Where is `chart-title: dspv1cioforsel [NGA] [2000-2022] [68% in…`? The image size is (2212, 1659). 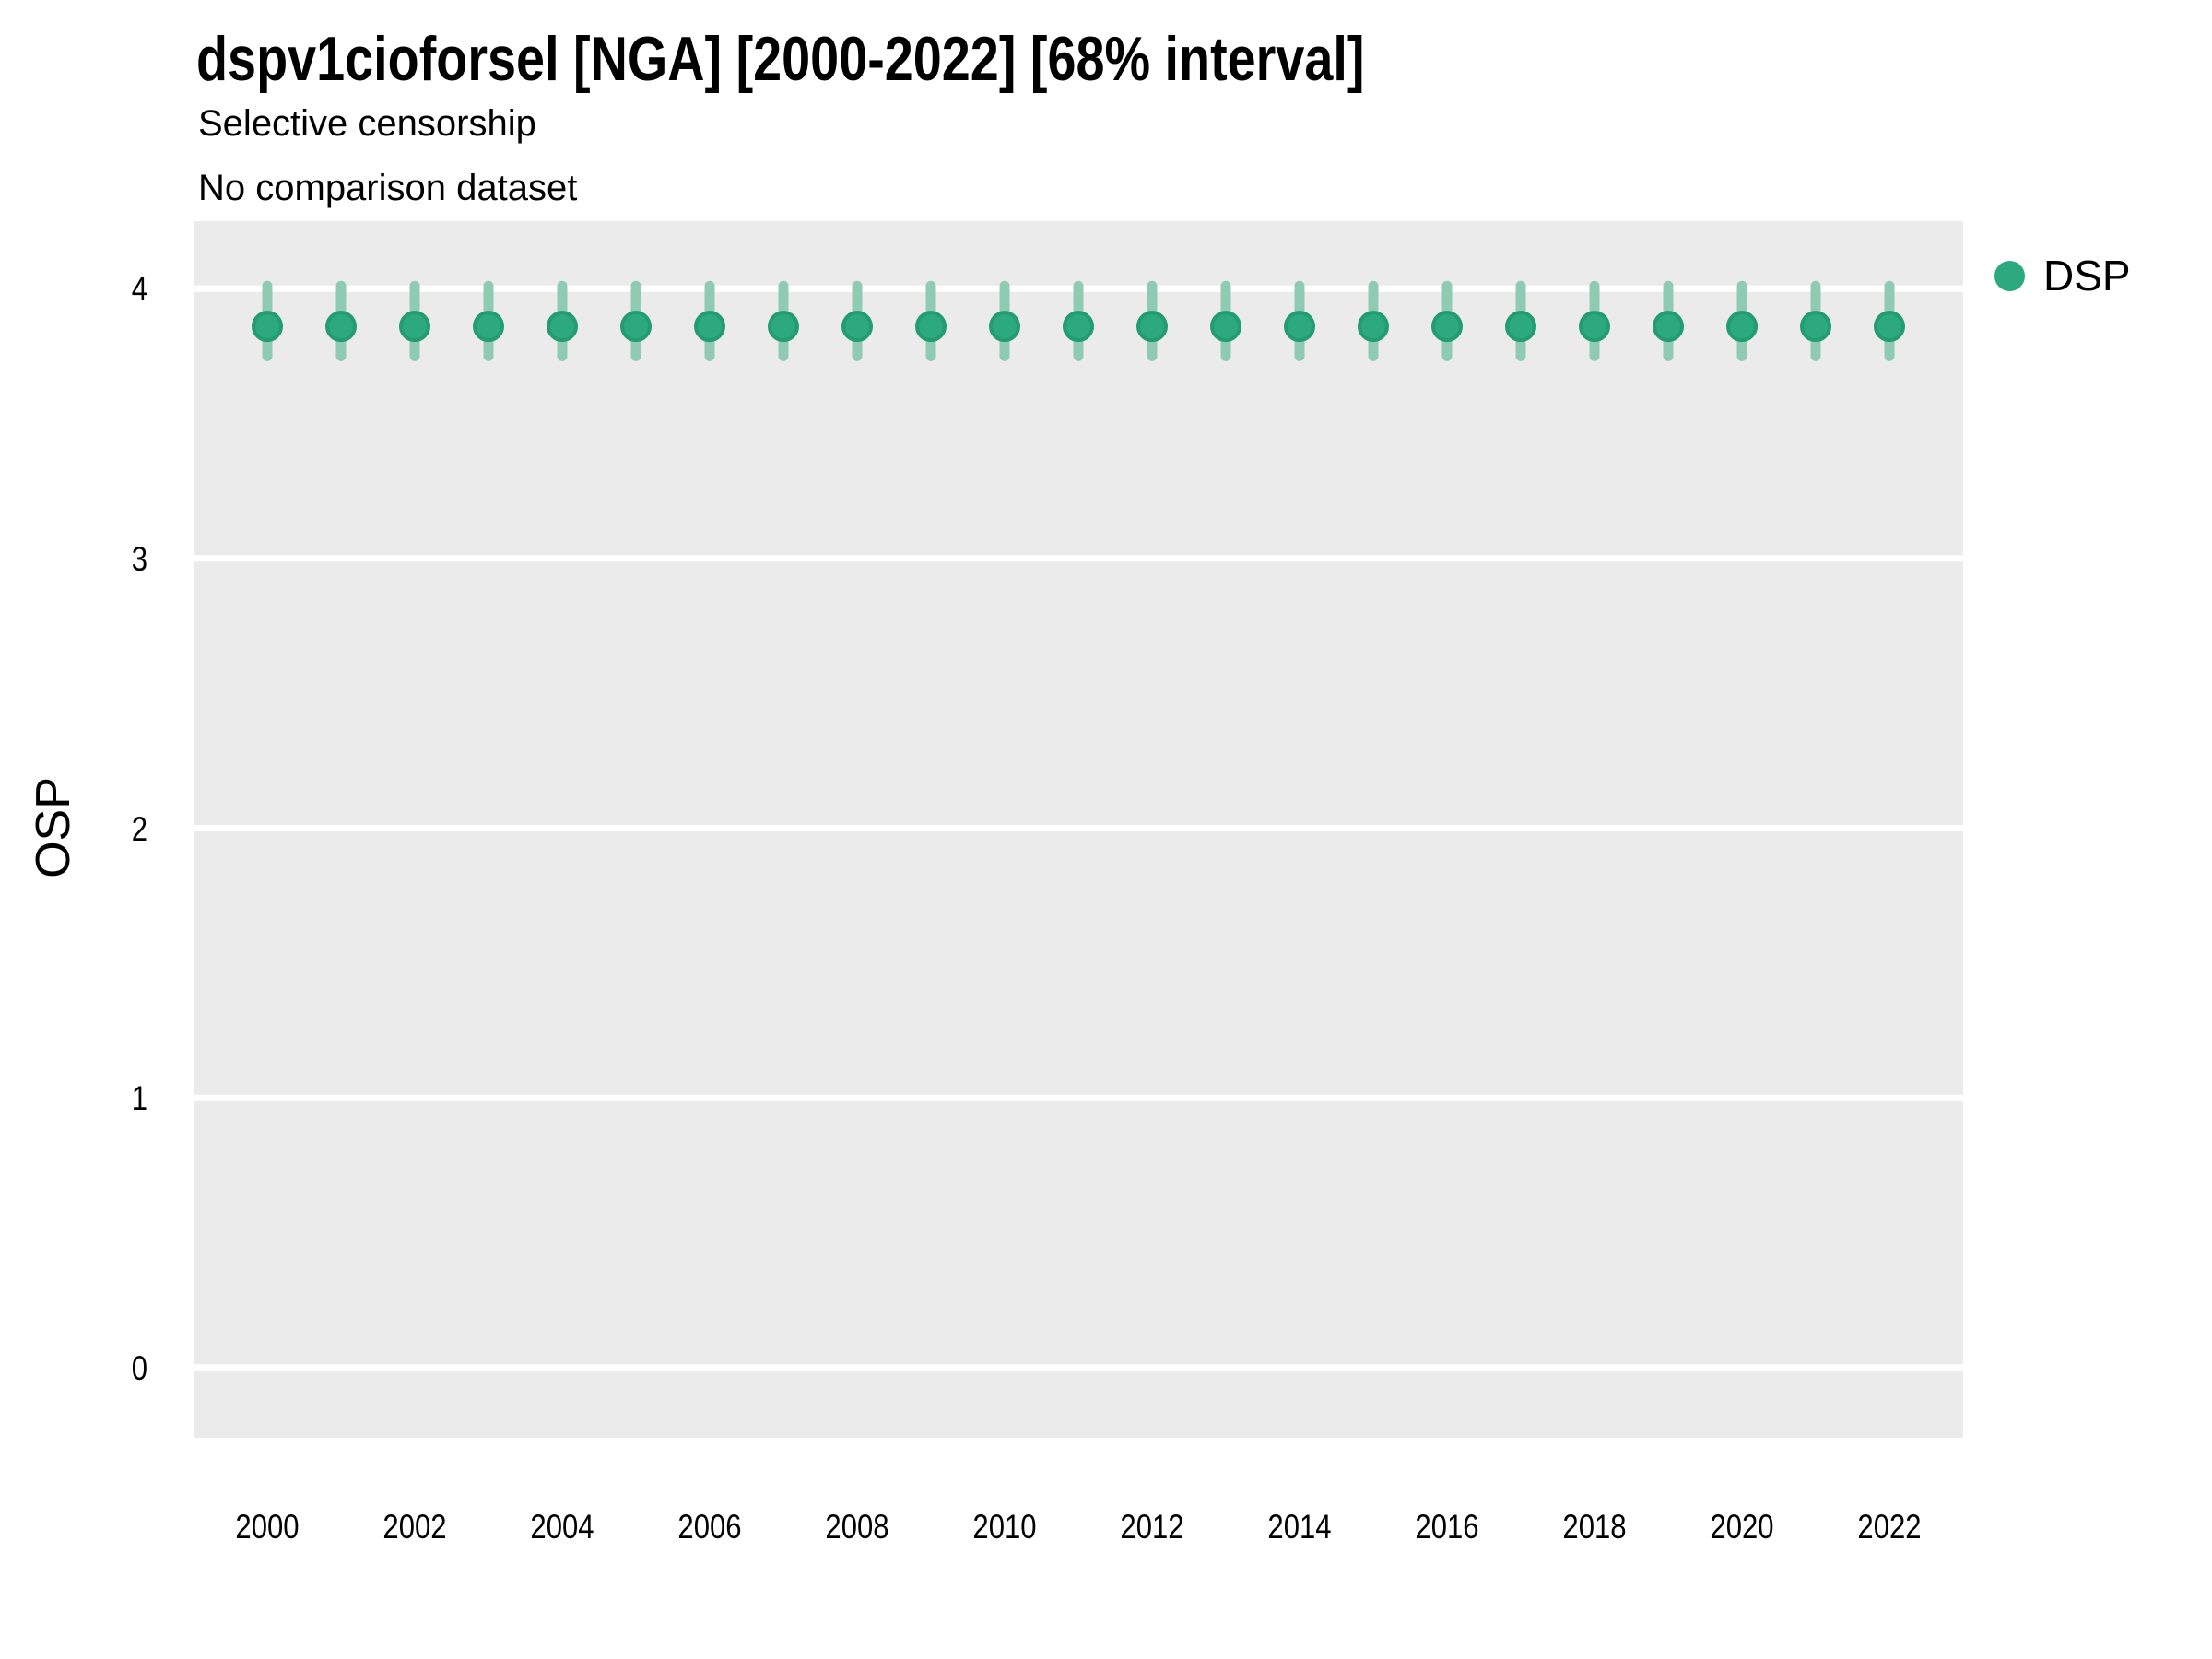 chart-title: dspv1cioforsel [NGA] [2000-2022] [68% in… is located at coordinates (780, 59).